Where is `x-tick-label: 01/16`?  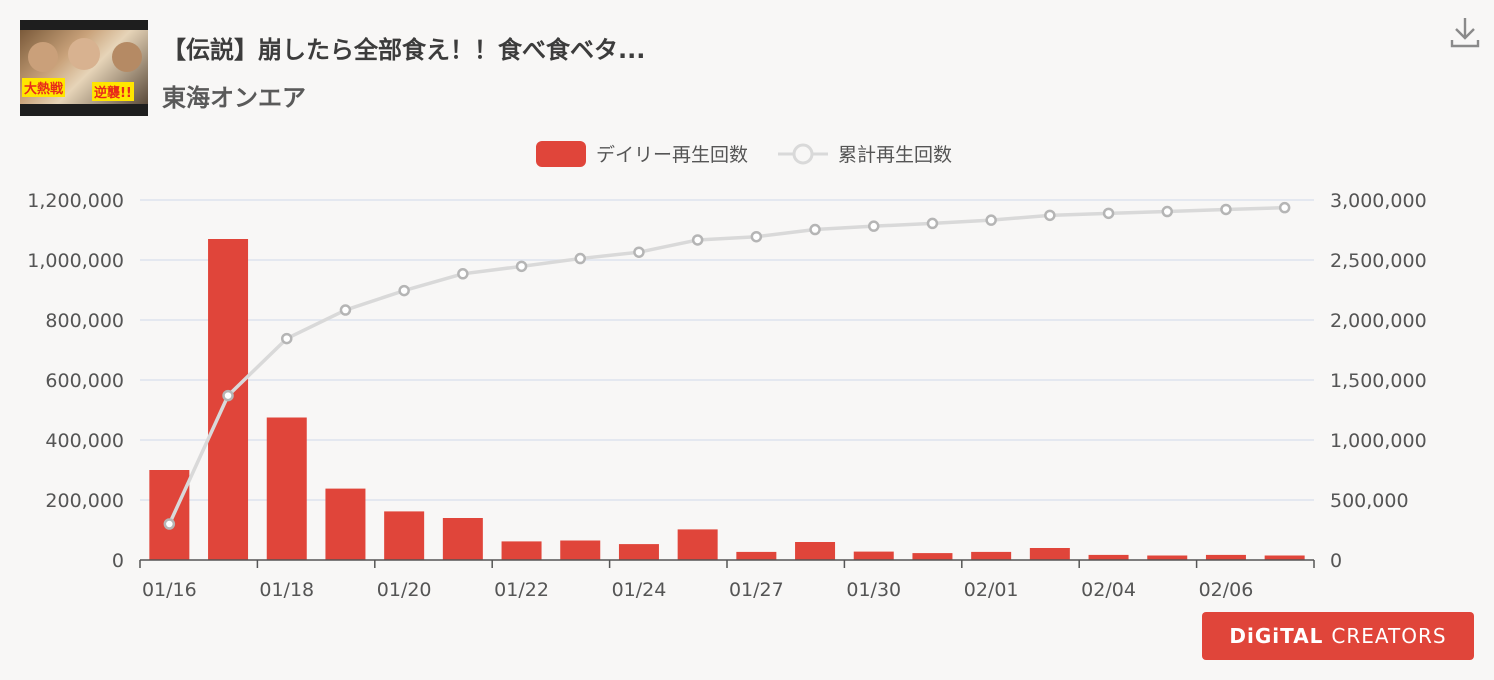
x-tick-label: 01/16 is located at coordinates (169, 590).